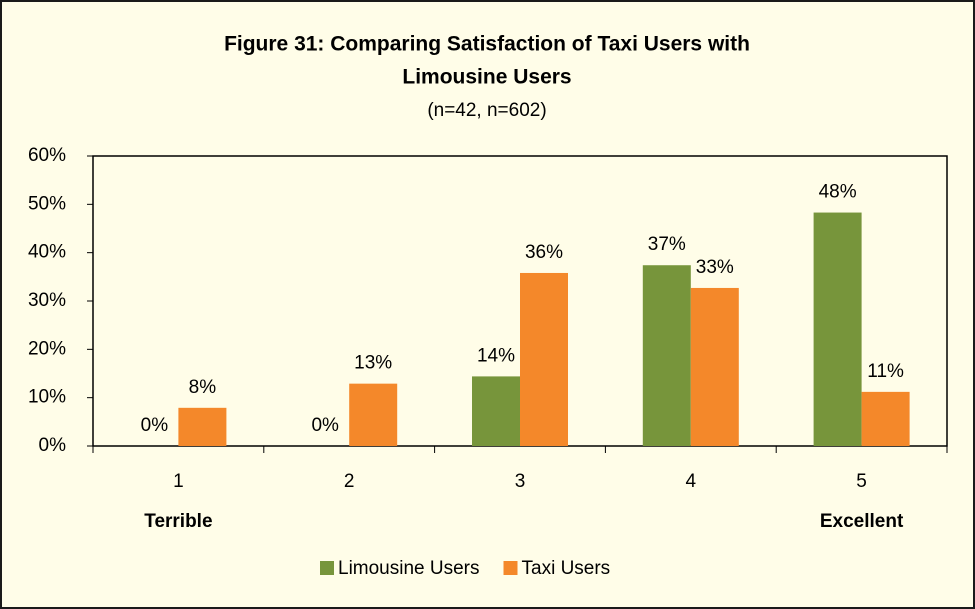 This screenshot has height=609, width=975. Describe the element at coordinates (486, 77) in the screenshot. I see `chart-title-line: Limousine Users` at that location.